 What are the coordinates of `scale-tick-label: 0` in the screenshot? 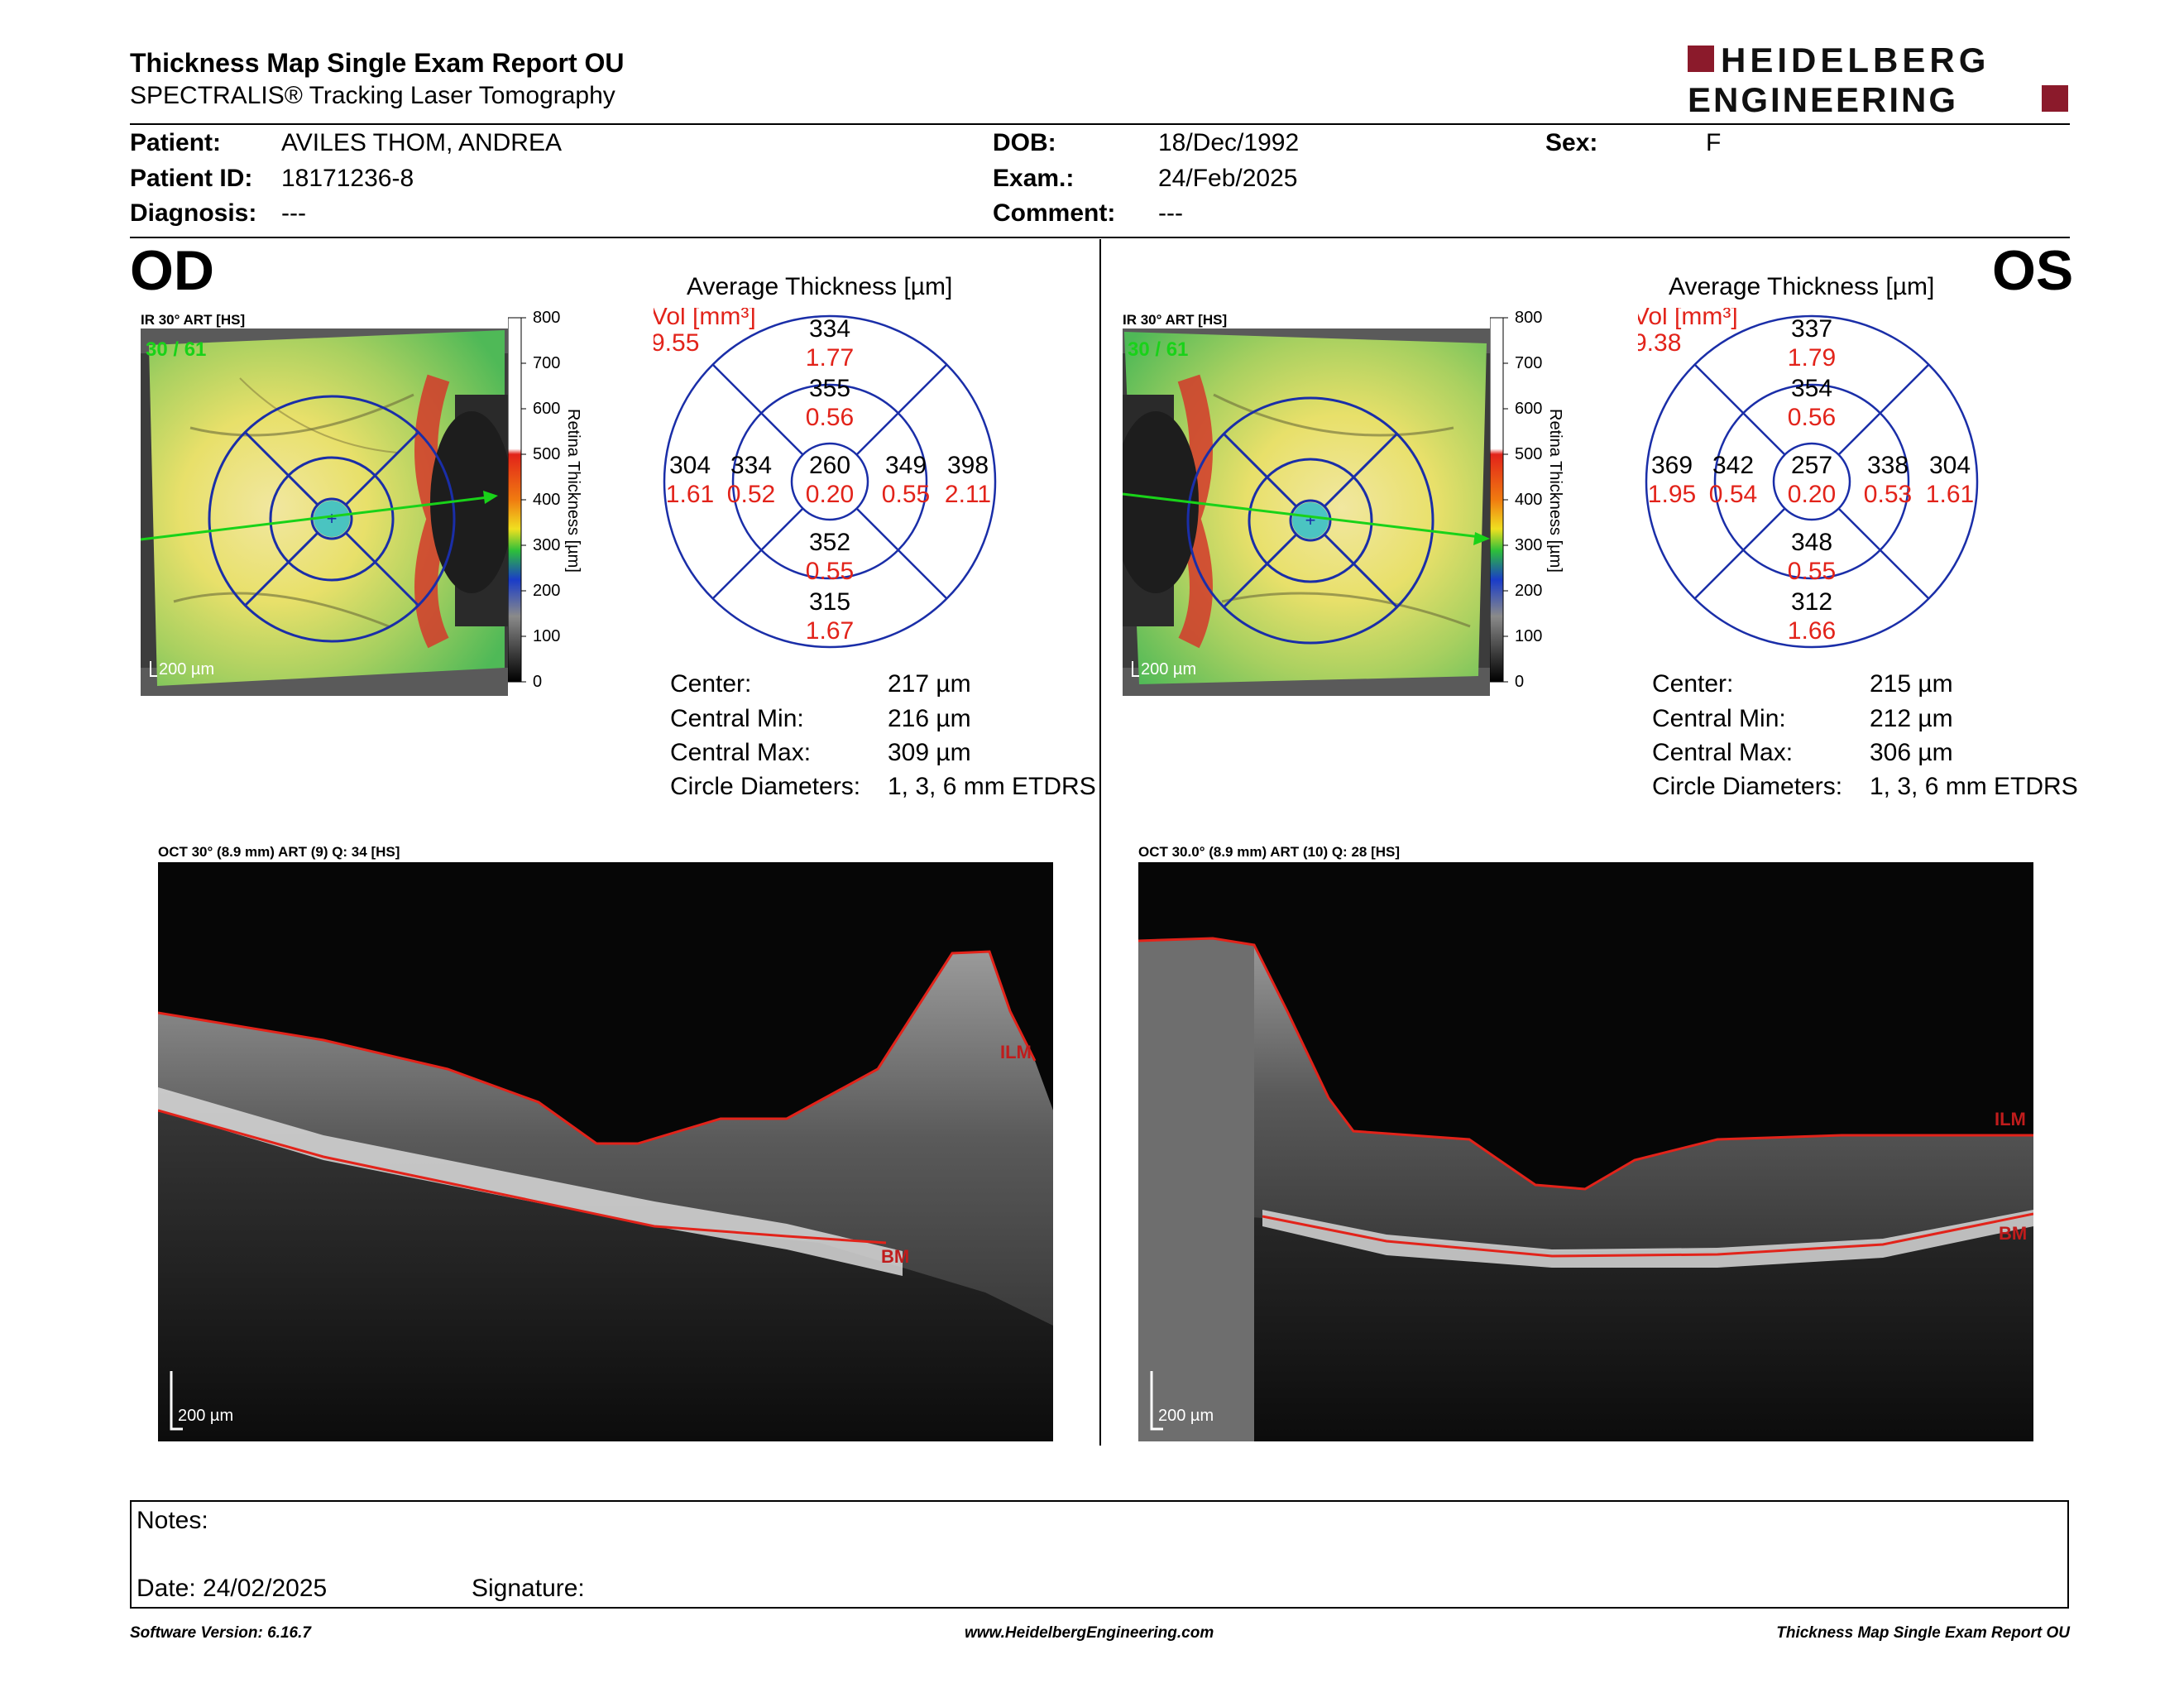 It's located at (1519, 682).